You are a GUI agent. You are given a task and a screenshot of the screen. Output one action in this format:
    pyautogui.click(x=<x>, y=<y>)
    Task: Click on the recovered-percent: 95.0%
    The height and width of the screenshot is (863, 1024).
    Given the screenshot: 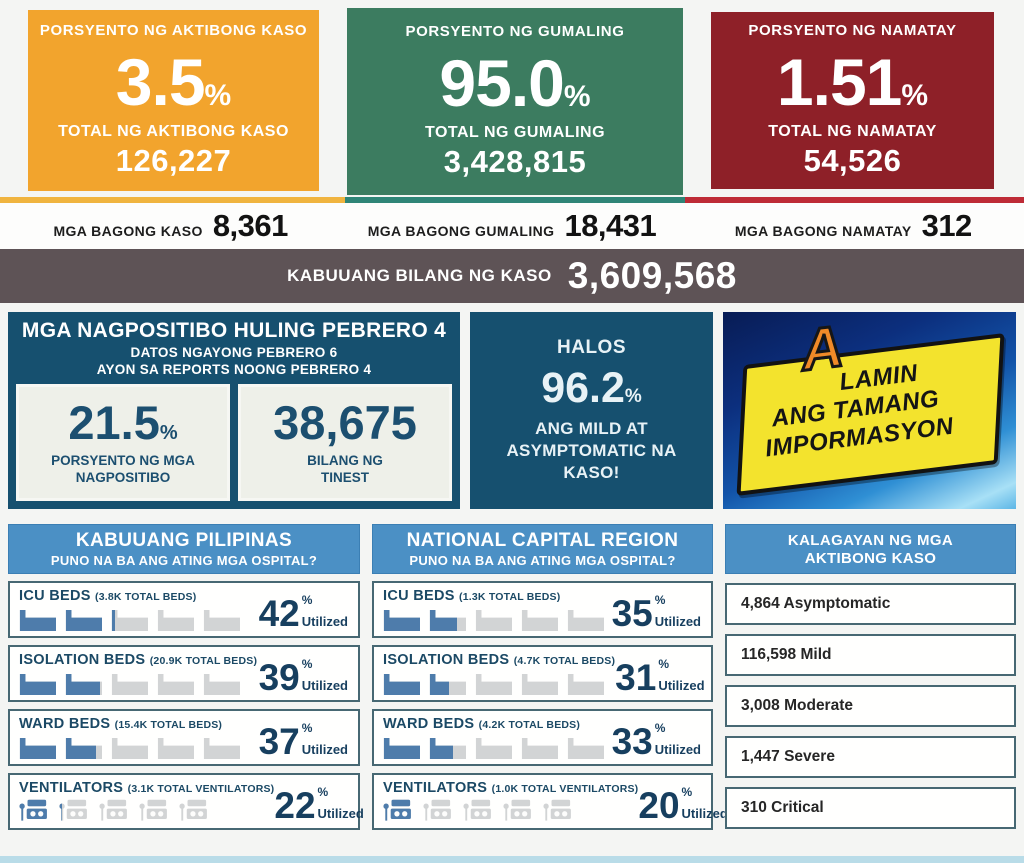 What is the action you would take?
    pyautogui.click(x=515, y=83)
    